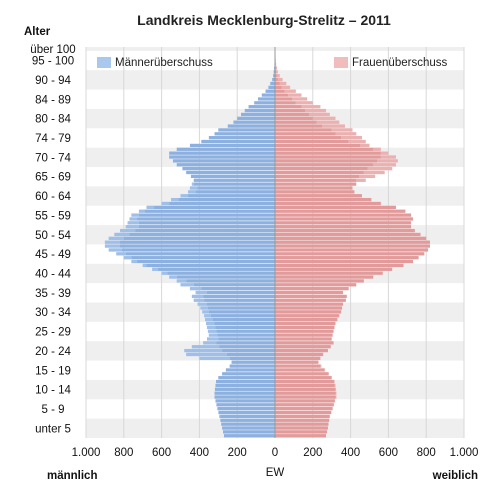  What do you see at coordinates (164, 63) in the screenshot?
I see `legend-male-label: Männerüberschuss` at bounding box center [164, 63].